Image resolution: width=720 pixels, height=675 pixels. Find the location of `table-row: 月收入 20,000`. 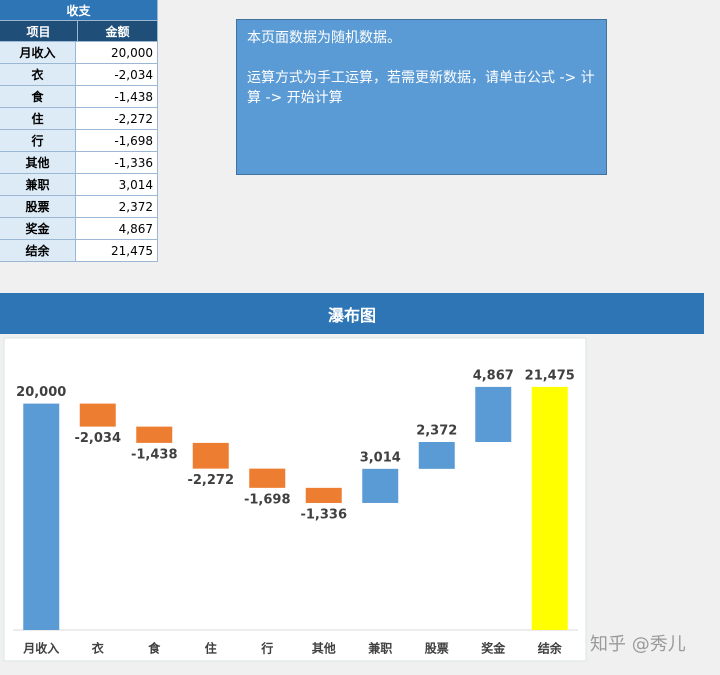

table-row: 月收入 20,000 is located at coordinates (79, 53).